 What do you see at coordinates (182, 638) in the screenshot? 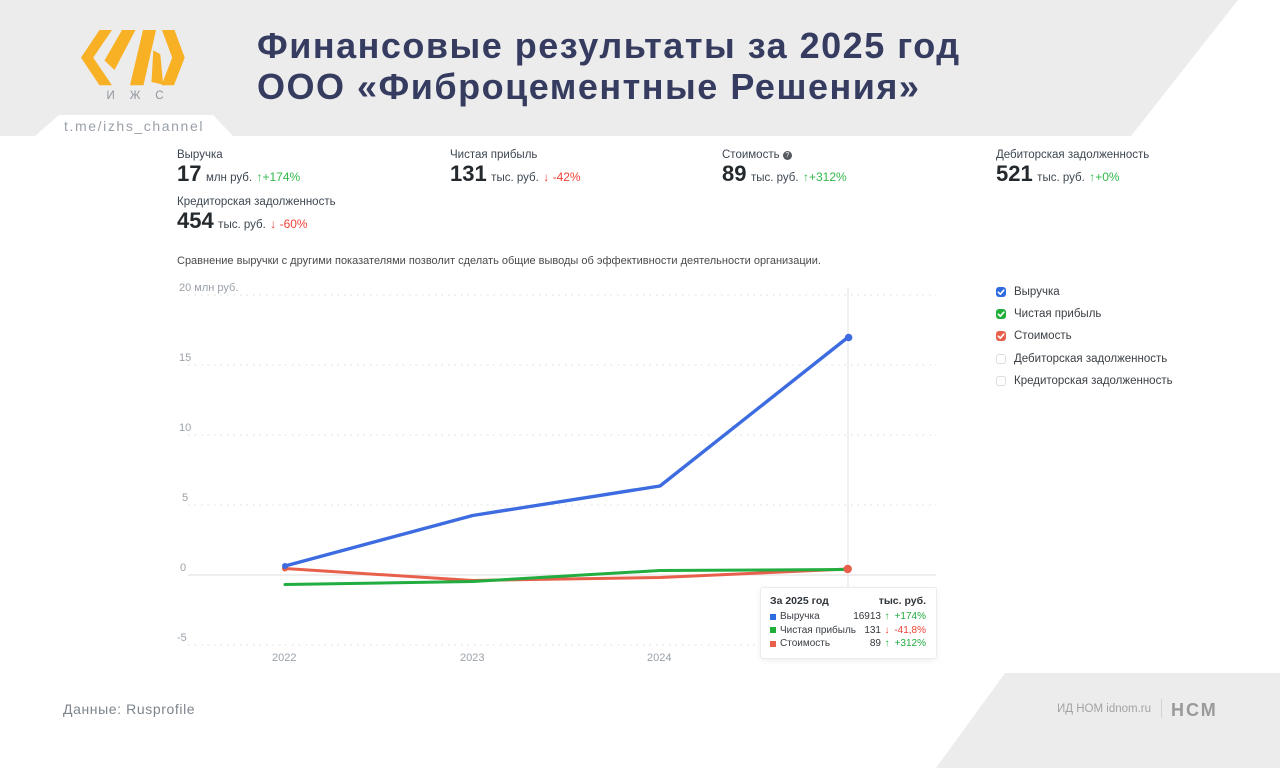
I see `svg-text: -5` at bounding box center [182, 638].